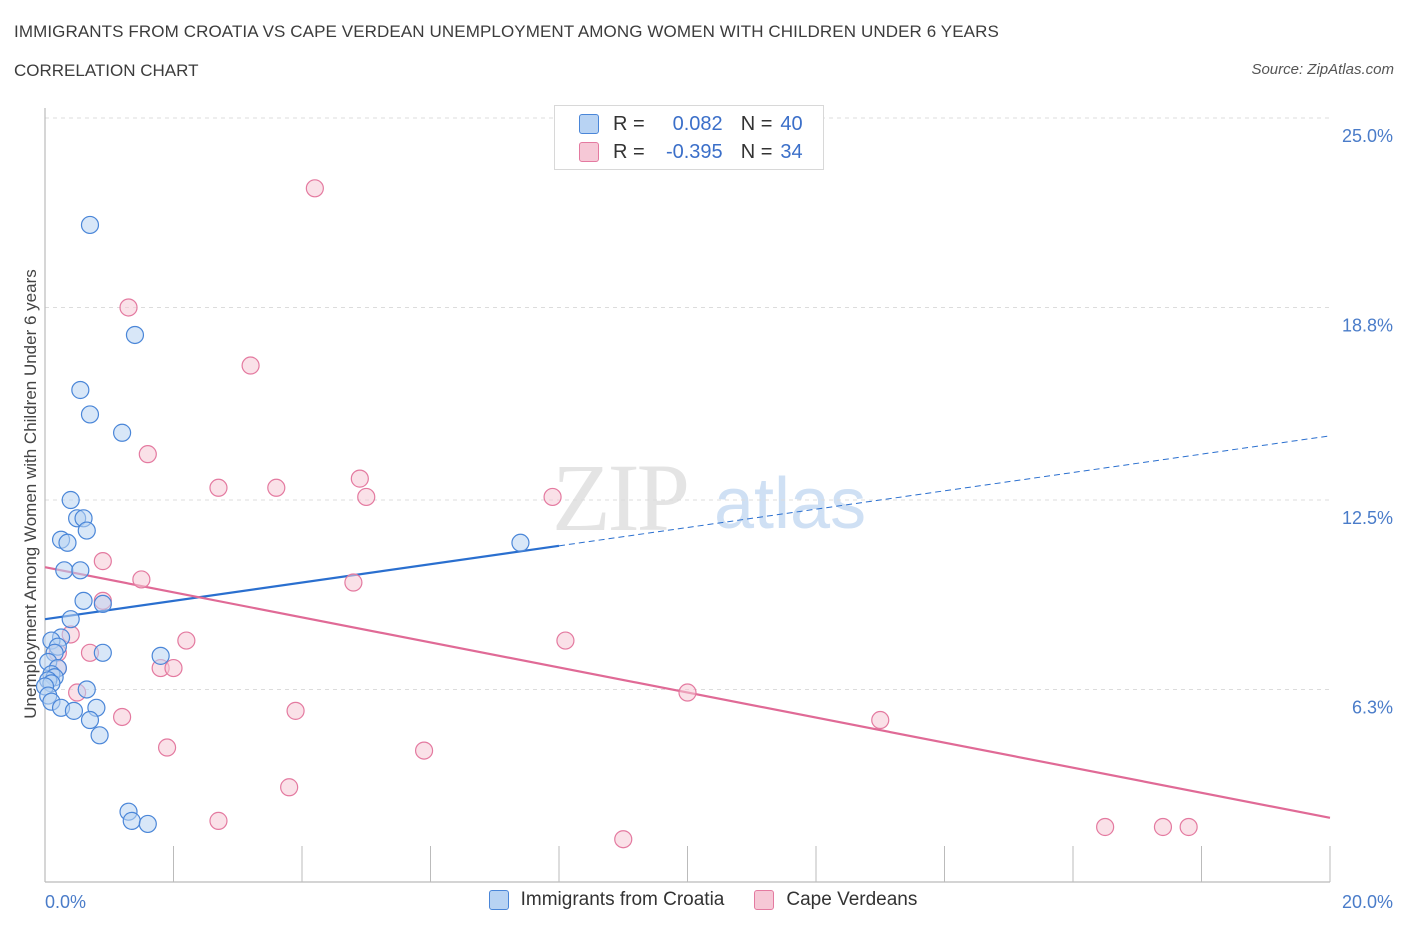 This screenshot has height=930, width=1406. What do you see at coordinates (689, 137) in the screenshot?
I see `stats-legend: R = 0.082 N = 40 R = -0.395 N = 34` at bounding box center [689, 137].